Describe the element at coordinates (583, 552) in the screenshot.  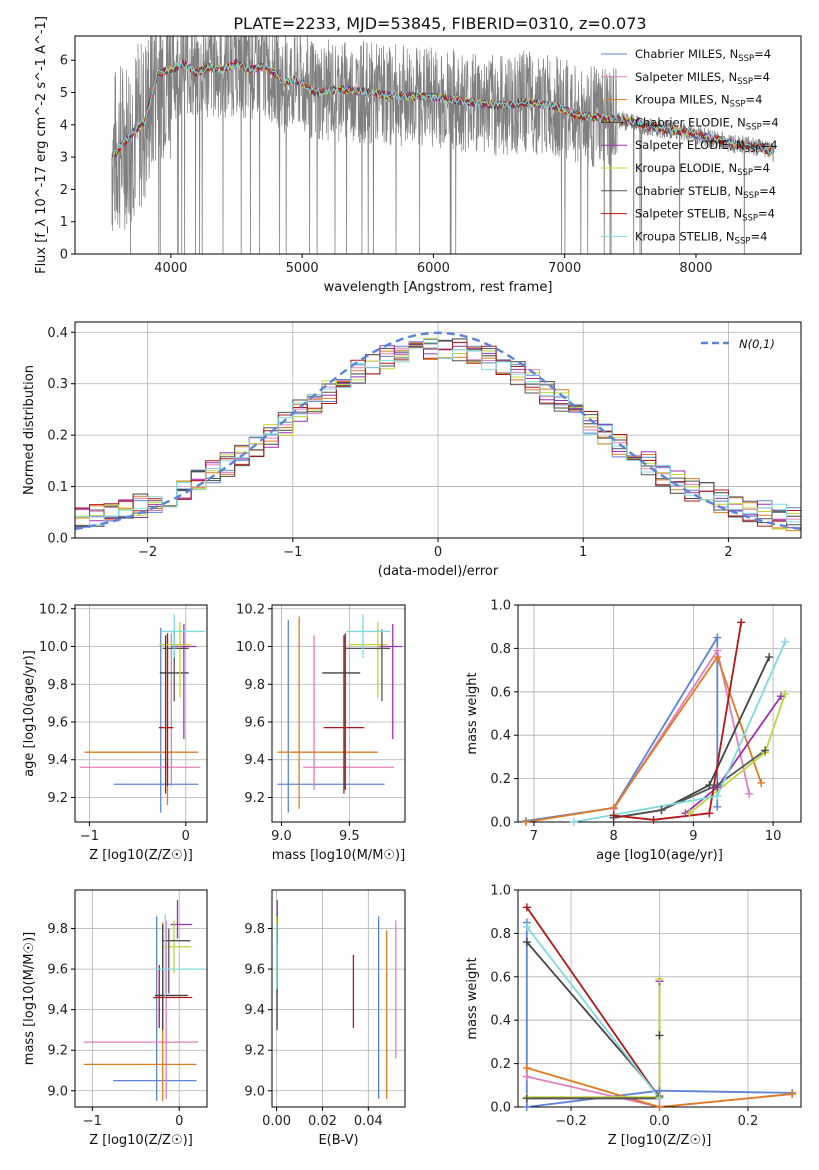
I see `x-tick-label: 1` at that location.